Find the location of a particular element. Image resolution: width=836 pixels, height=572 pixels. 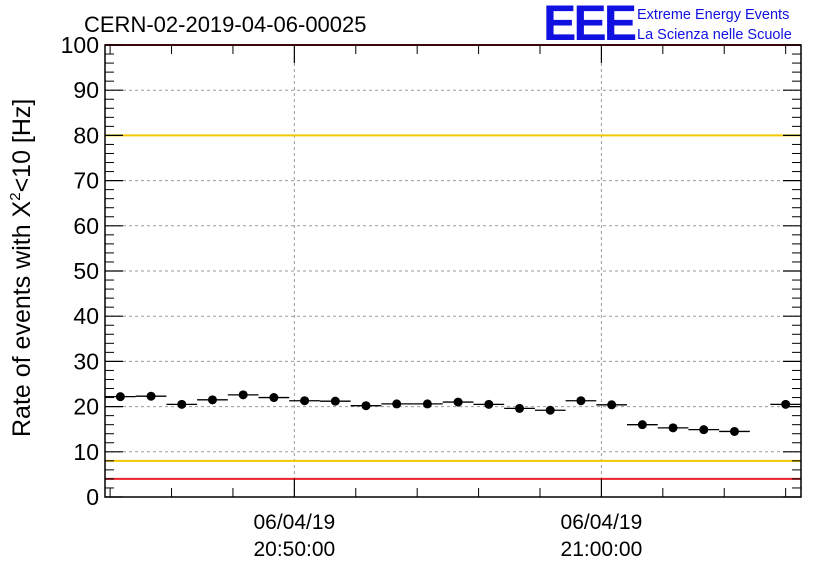

x-tick-time-label: 20:50:00 is located at coordinates (294, 549).